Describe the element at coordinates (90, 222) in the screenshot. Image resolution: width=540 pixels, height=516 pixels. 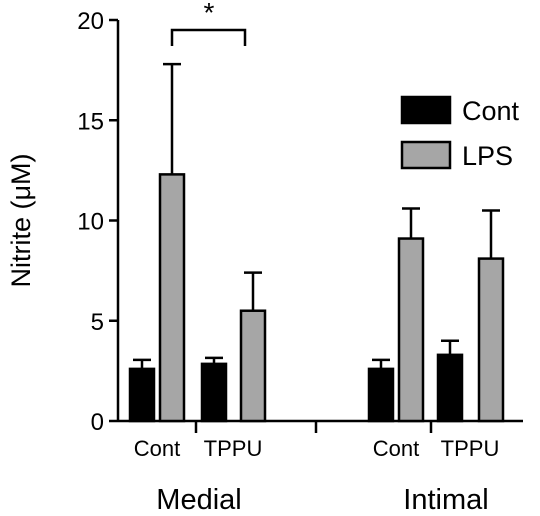
I see `y-tick-label: 10` at that location.